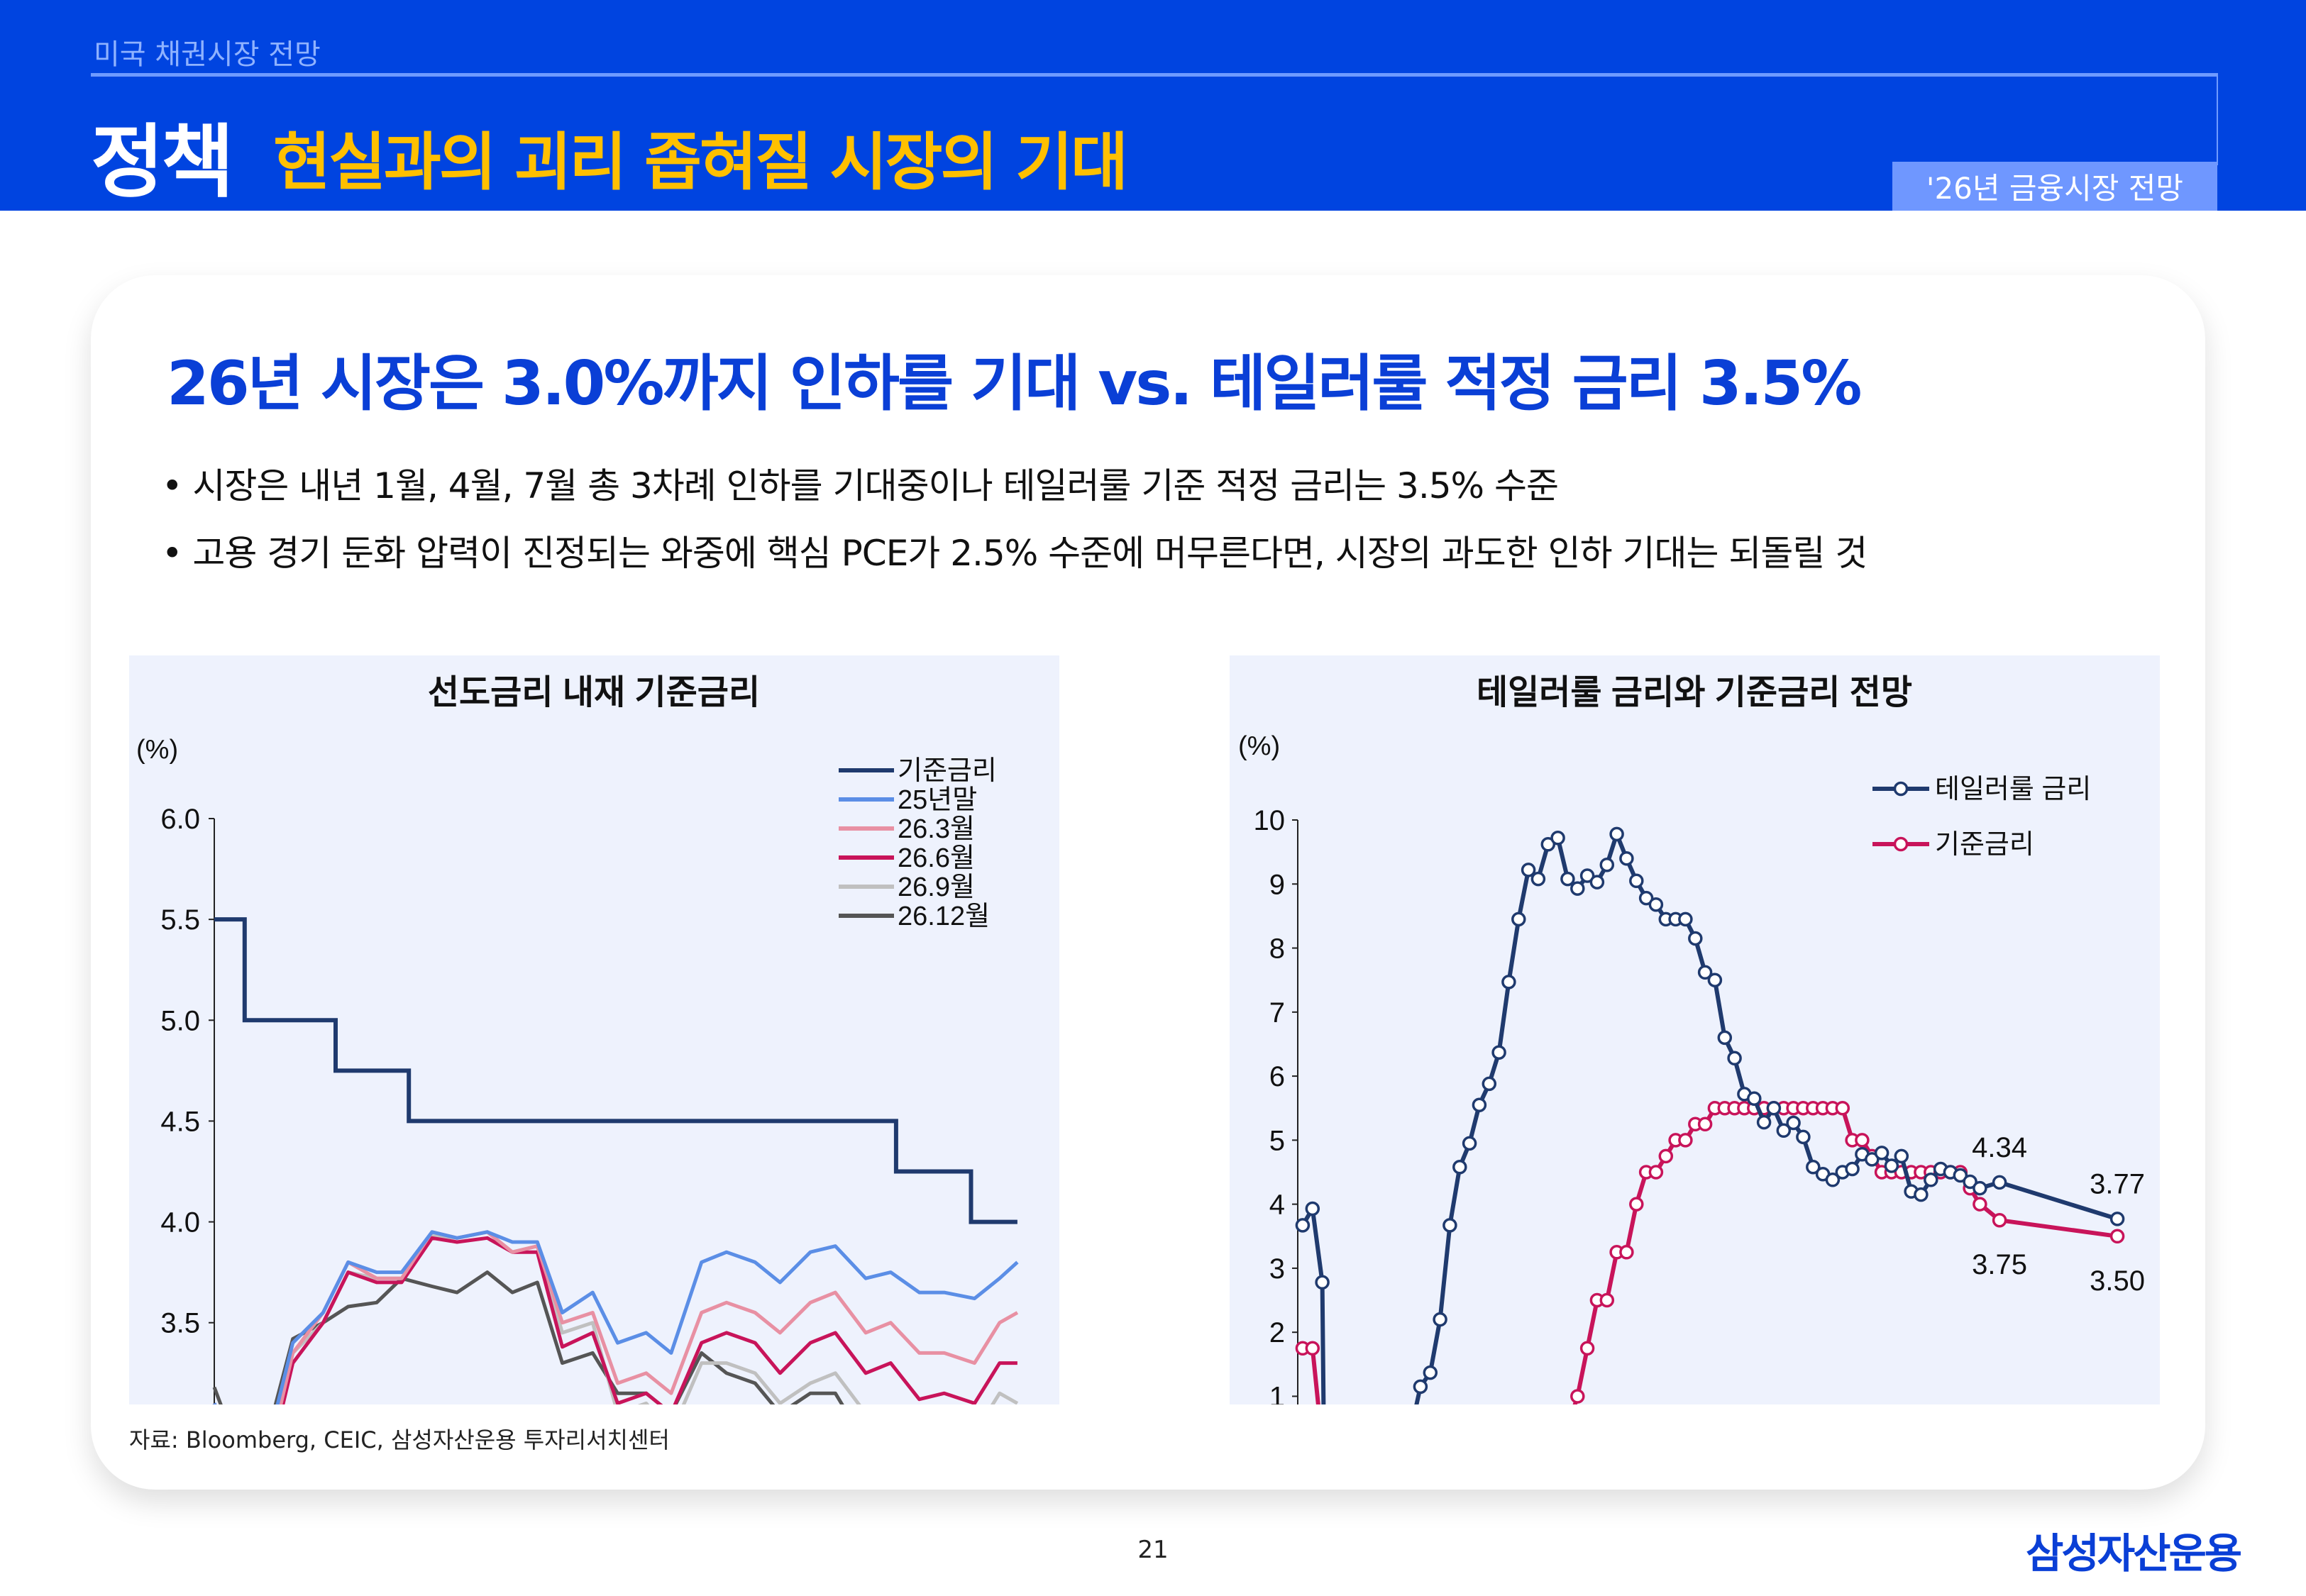 The width and height of the screenshot is (2306, 1596). Describe the element at coordinates (180, 820) in the screenshot. I see `y-tick-label: 6.0` at that location.